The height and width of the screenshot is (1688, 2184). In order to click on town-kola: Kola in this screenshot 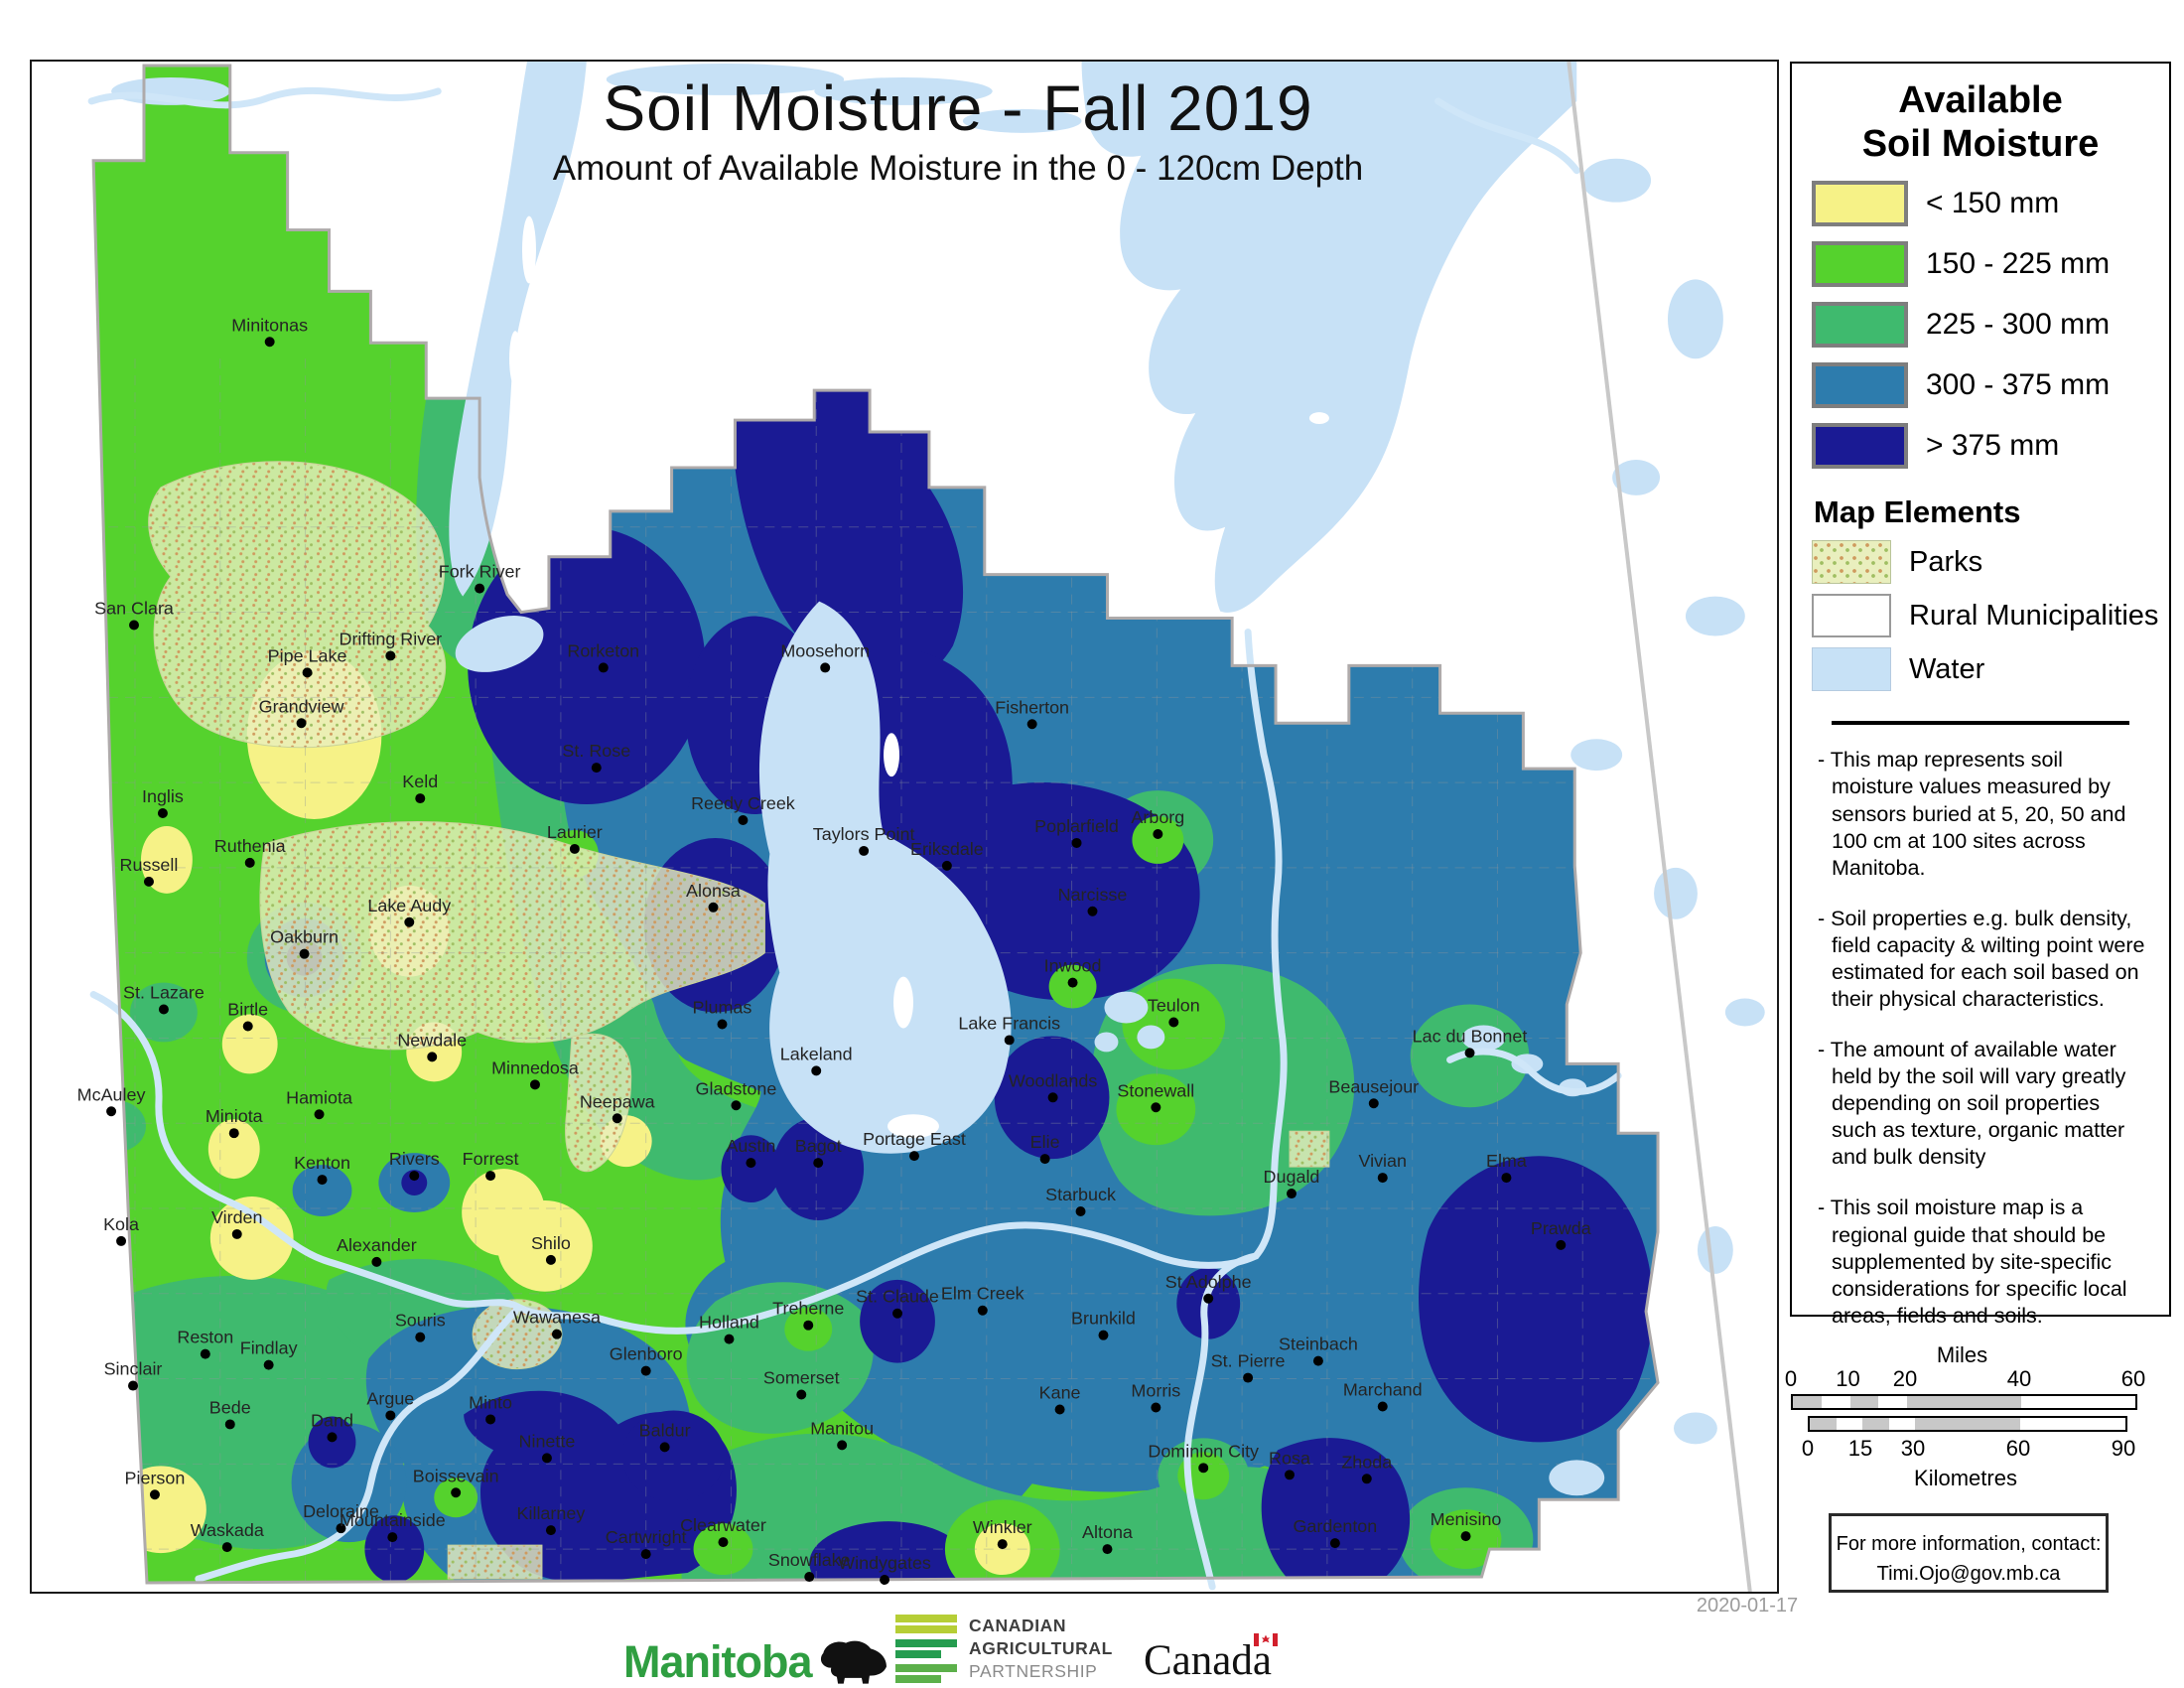, I will do `click(121, 1230)`.